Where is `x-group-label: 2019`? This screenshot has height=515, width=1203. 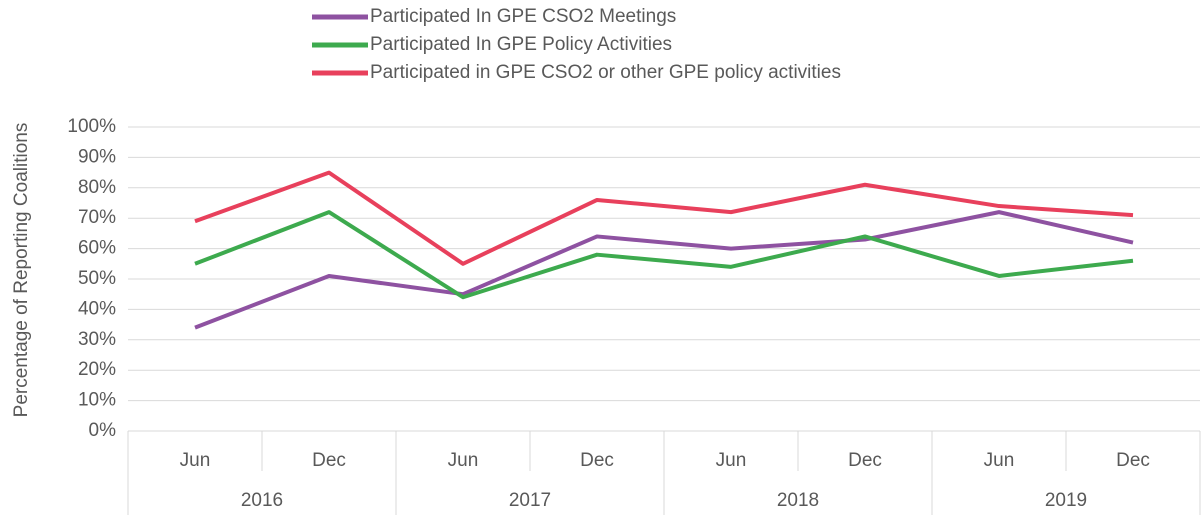
x-group-label: 2019 is located at coordinates (1066, 500).